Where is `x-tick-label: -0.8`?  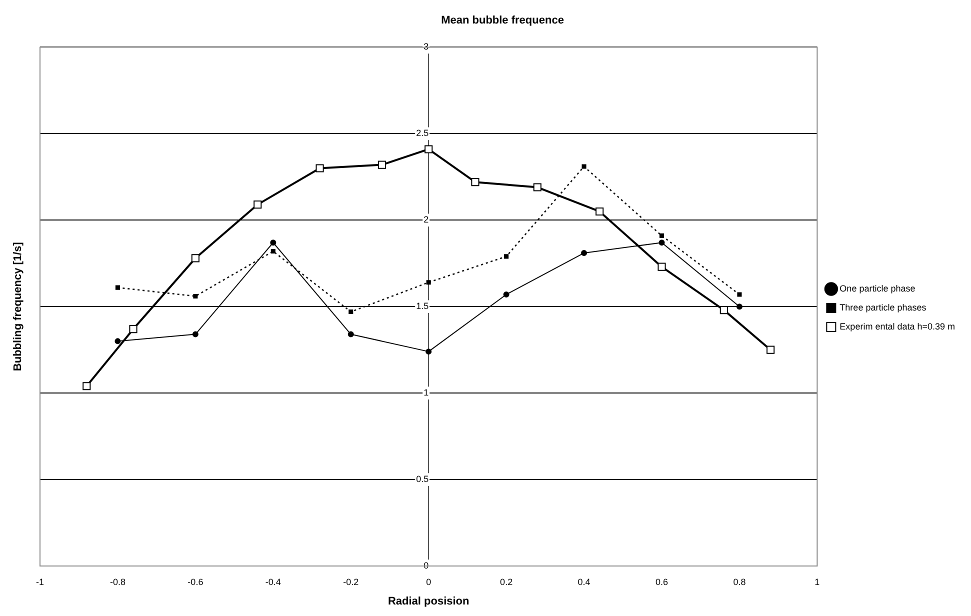
x-tick-label: -0.8 is located at coordinates (118, 581).